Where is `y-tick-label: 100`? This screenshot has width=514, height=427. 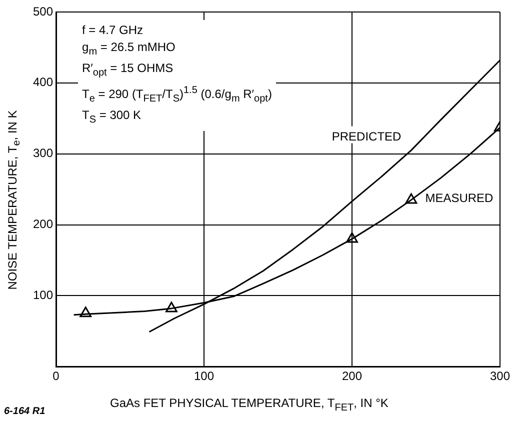
y-tick-label: 100 is located at coordinates (43, 295).